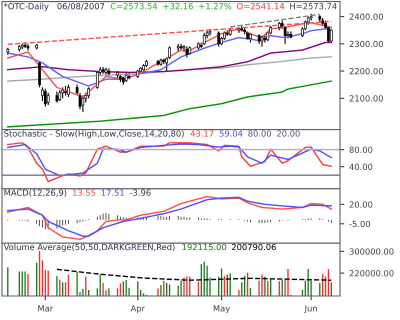 Image resolution: width=400 pixels, height=320 pixels. What do you see at coordinates (310, 309) in the screenshot?
I see `x-tick-label: Jun` at bounding box center [310, 309].